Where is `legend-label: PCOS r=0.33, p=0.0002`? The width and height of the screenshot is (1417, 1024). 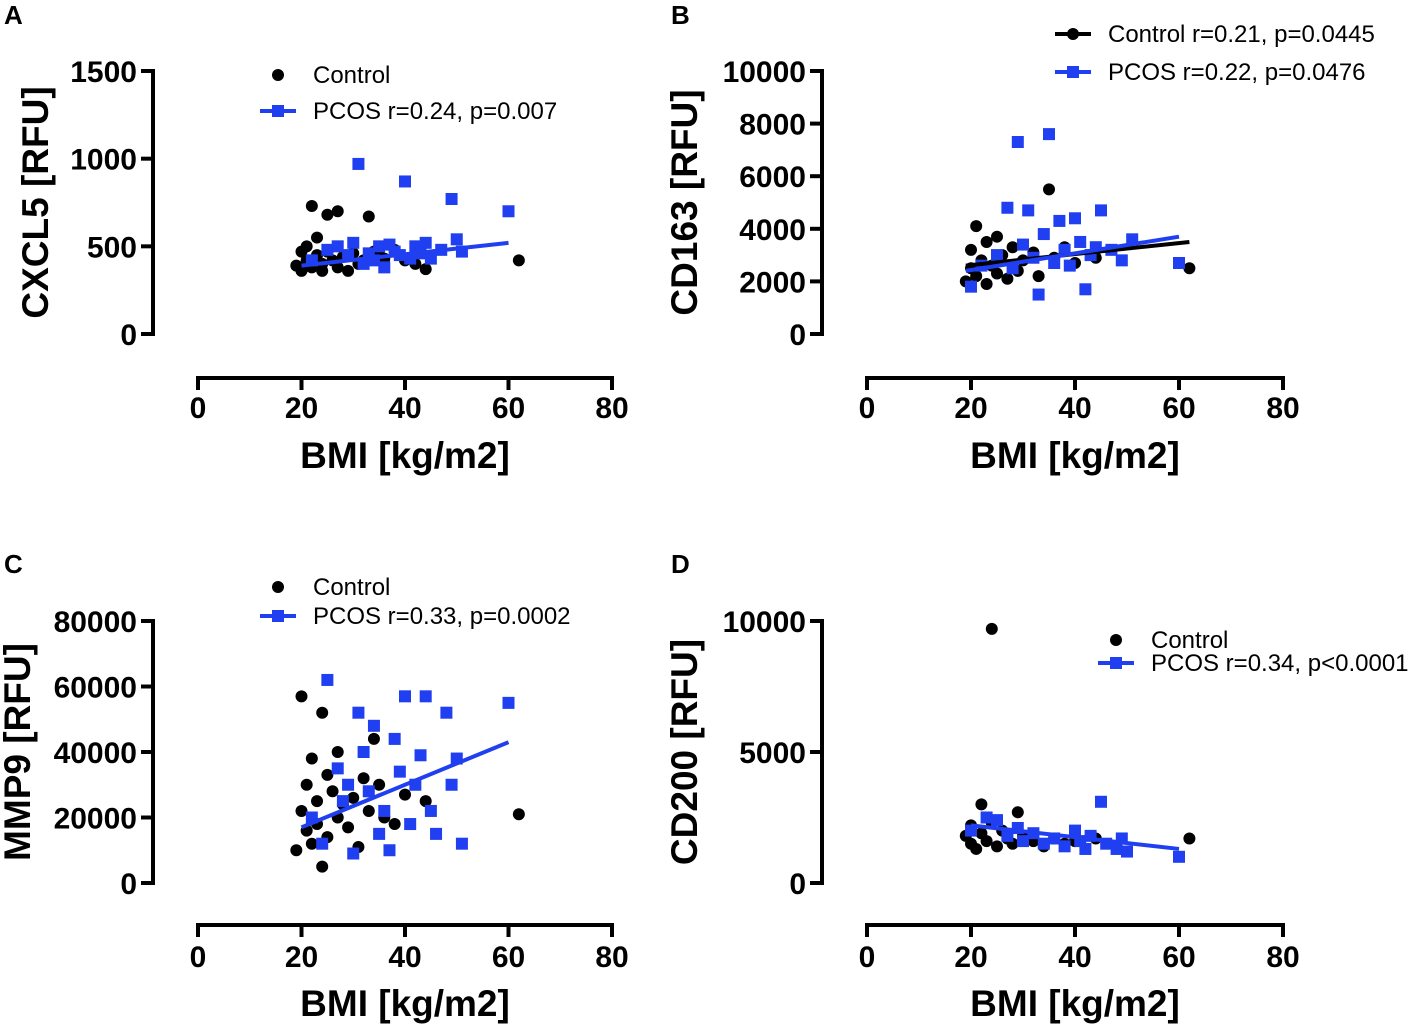
legend-label: PCOS r=0.33, p=0.0002 is located at coordinates (442, 616).